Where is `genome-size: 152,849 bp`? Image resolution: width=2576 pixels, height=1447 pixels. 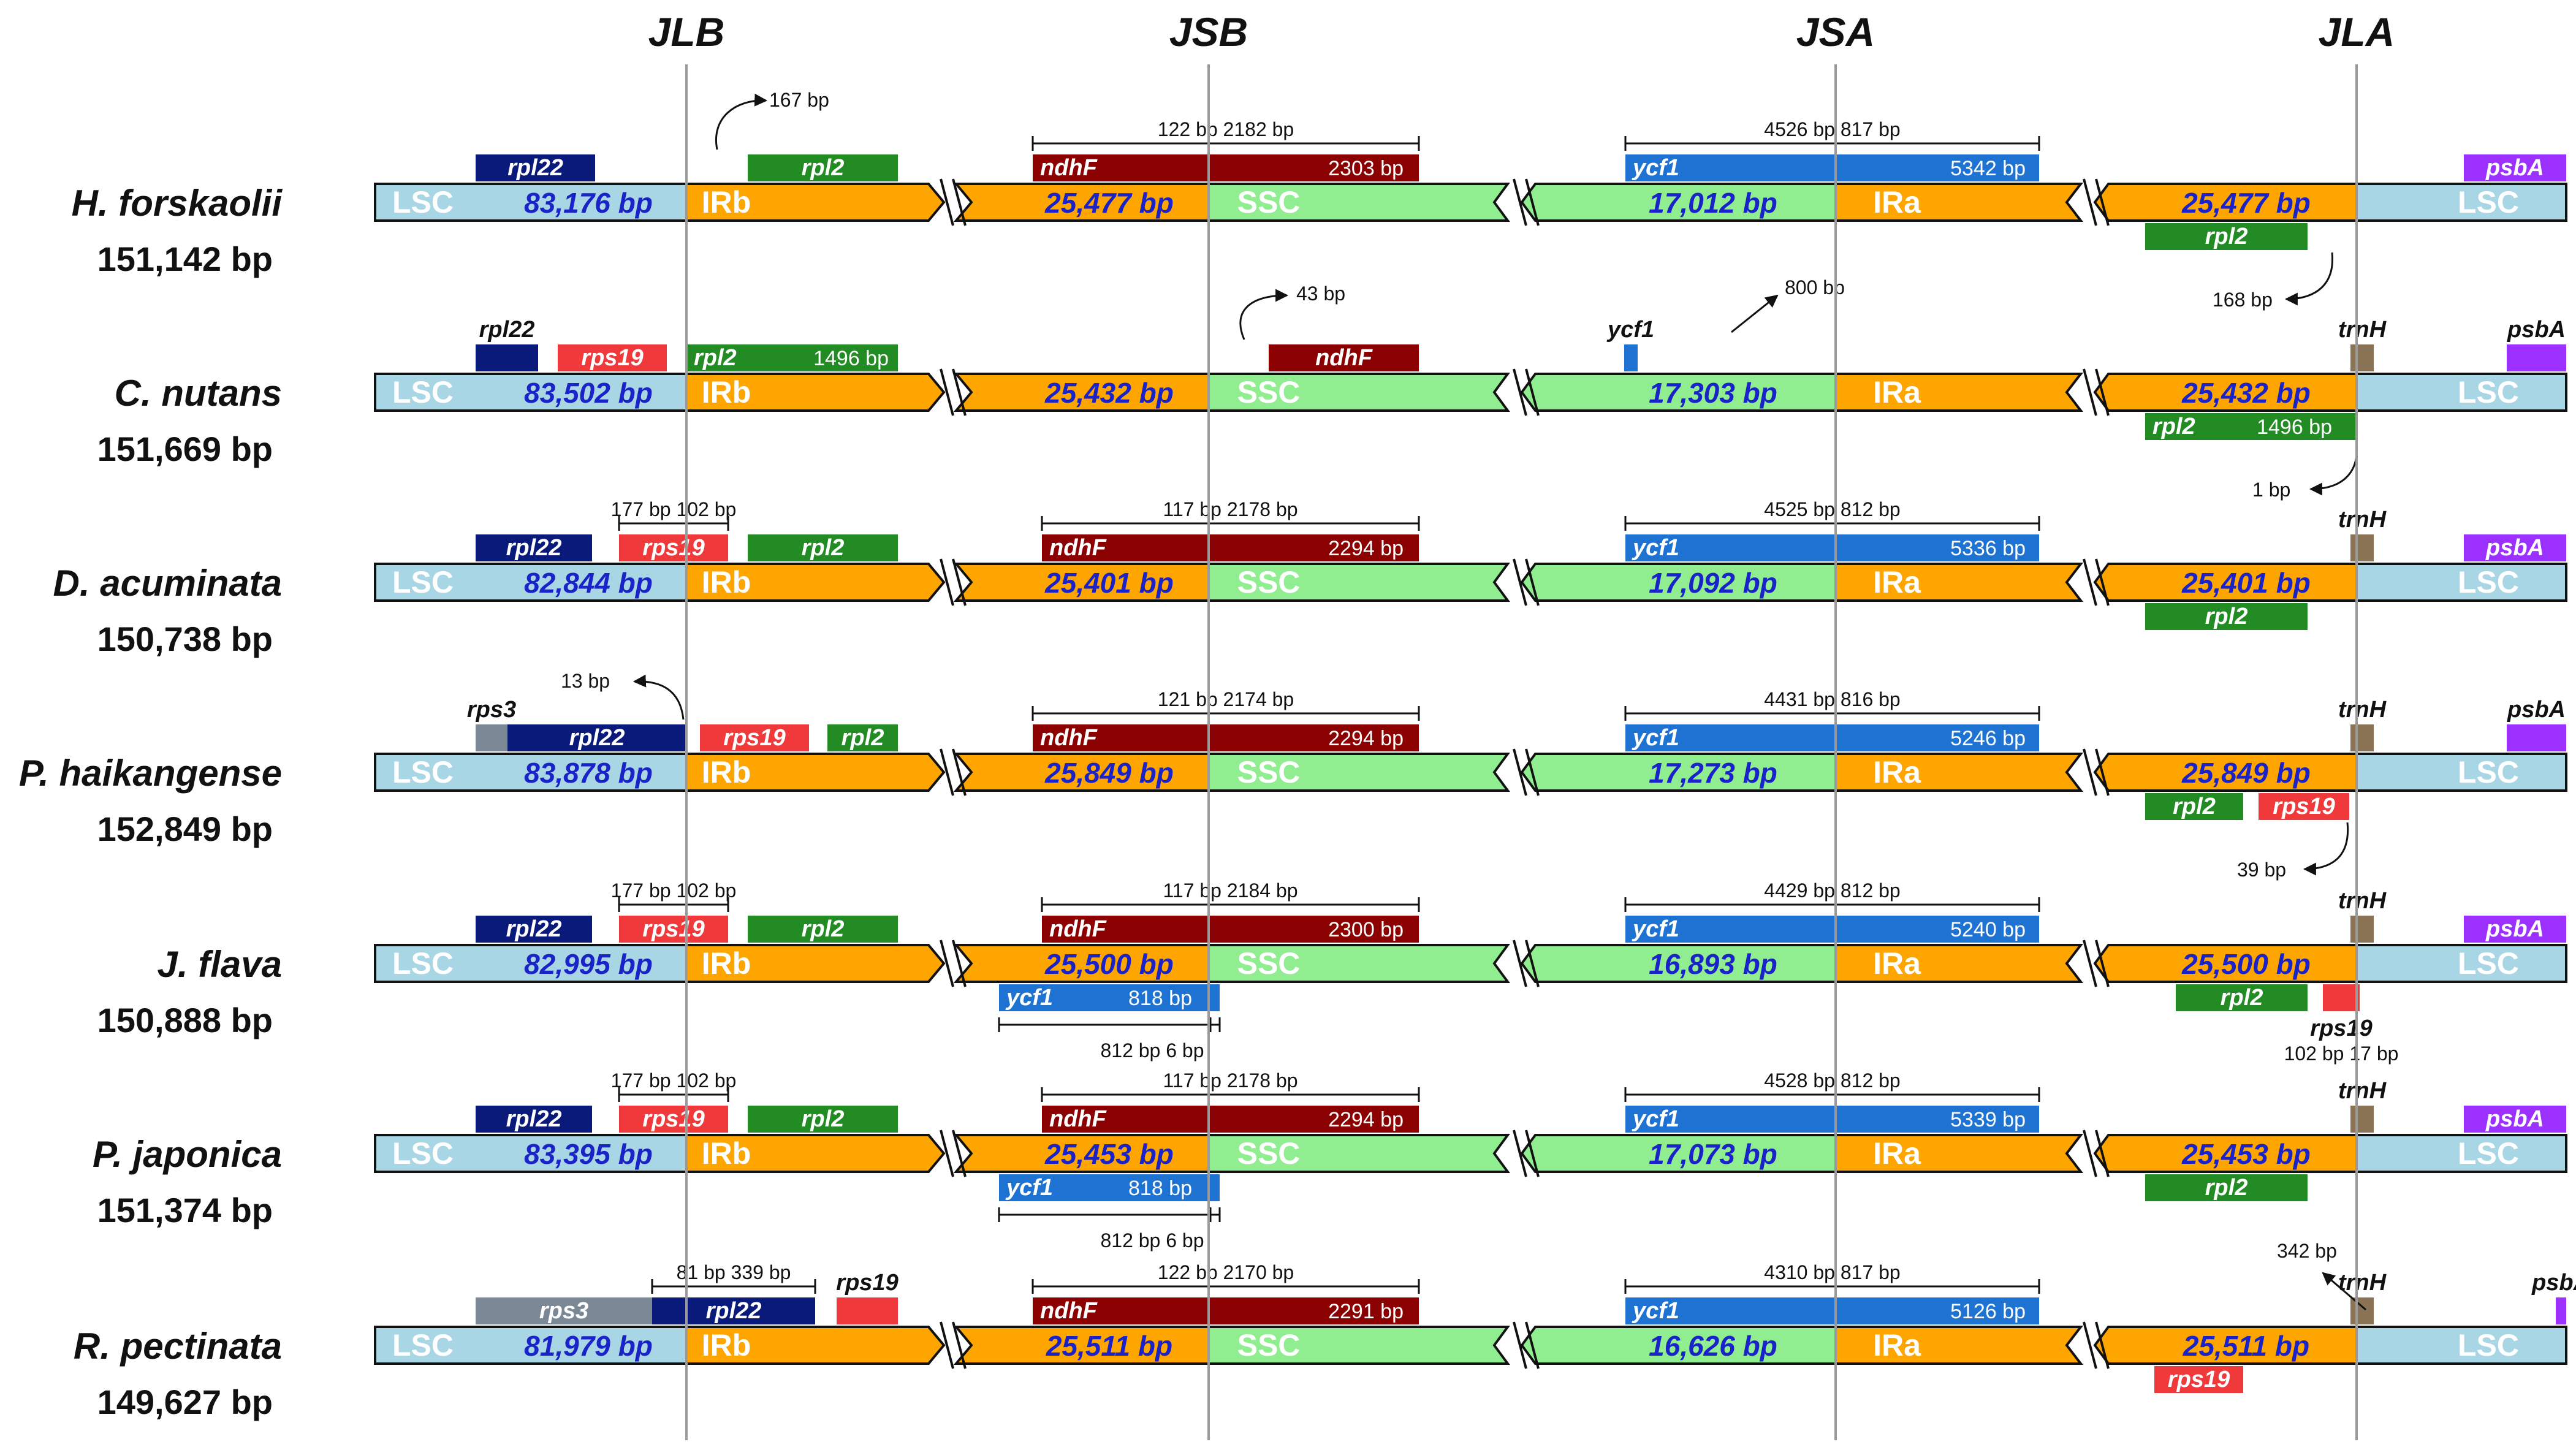 genome-size: 152,849 bp is located at coordinates (185, 829).